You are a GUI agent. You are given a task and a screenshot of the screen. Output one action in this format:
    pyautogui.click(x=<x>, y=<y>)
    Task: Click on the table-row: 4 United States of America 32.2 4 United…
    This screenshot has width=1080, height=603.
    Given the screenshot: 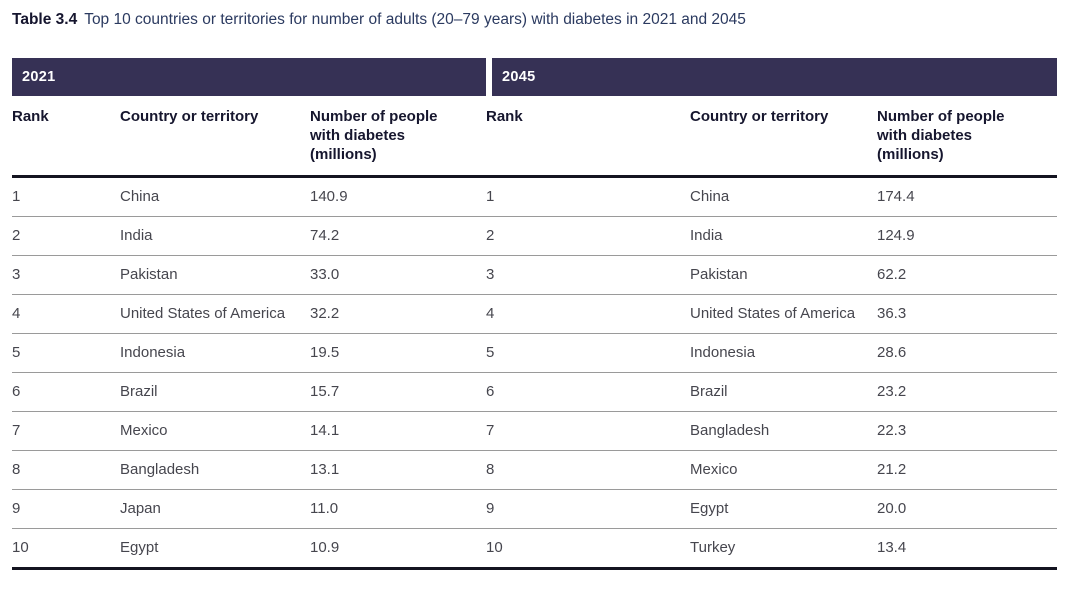 What is the action you would take?
    pyautogui.click(x=534, y=314)
    